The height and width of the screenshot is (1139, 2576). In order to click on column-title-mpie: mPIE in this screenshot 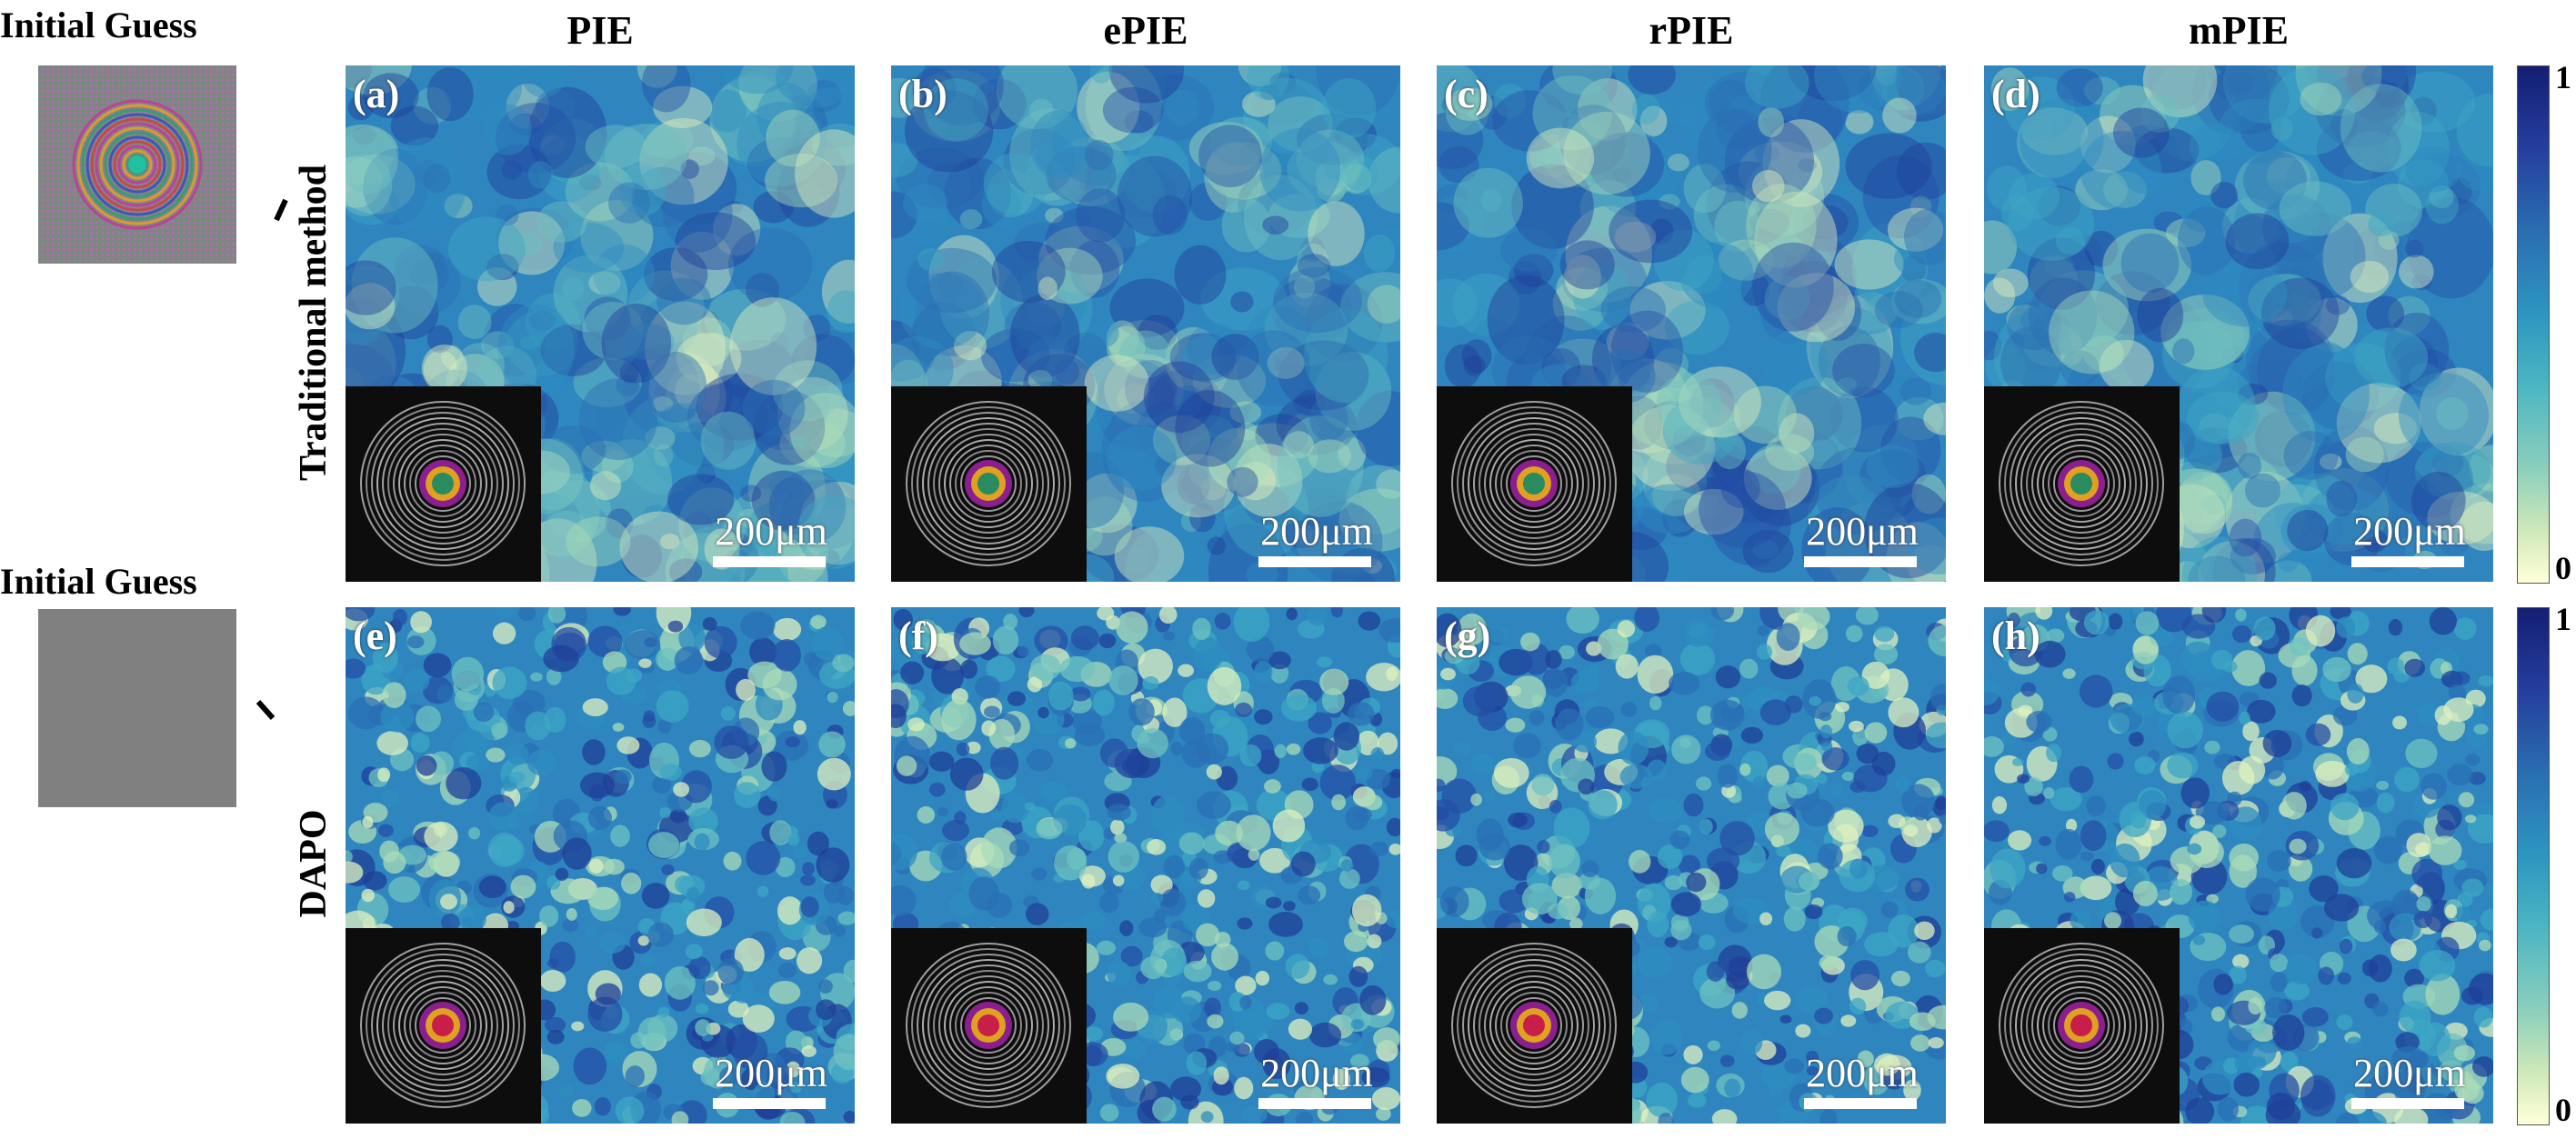, I will do `click(2239, 30)`.